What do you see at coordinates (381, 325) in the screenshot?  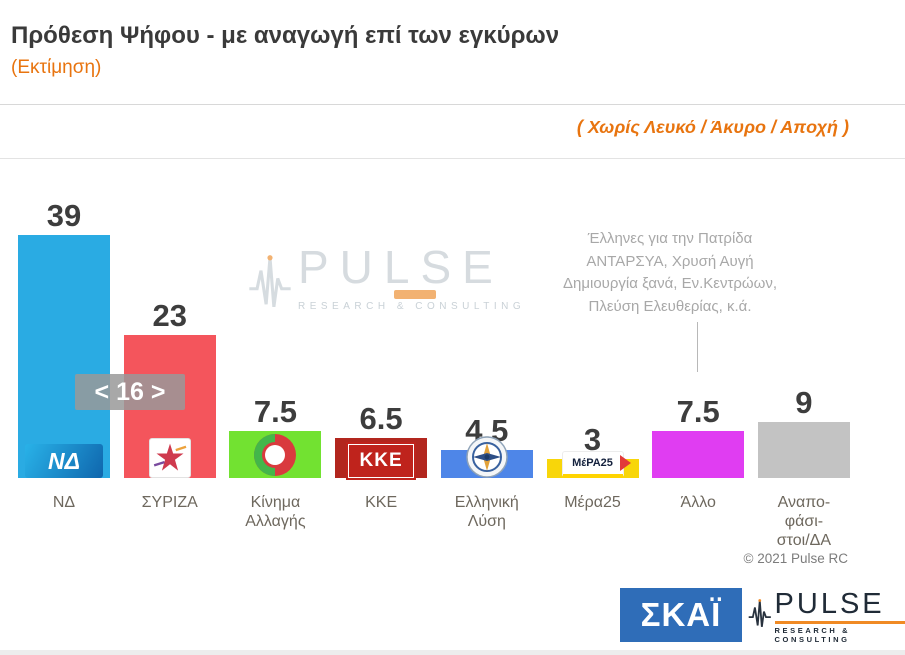 I see `bar-zone: 6.5 ΚΚΕ` at bounding box center [381, 325].